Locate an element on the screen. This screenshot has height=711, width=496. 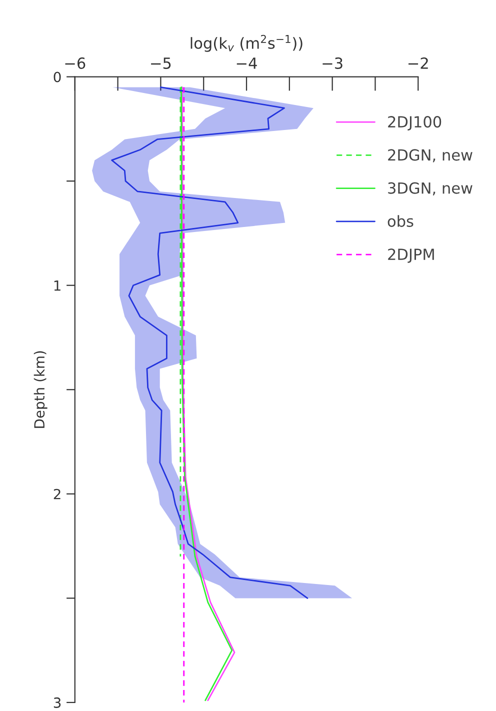
x-tick-label: −2 is located at coordinates (418, 63).